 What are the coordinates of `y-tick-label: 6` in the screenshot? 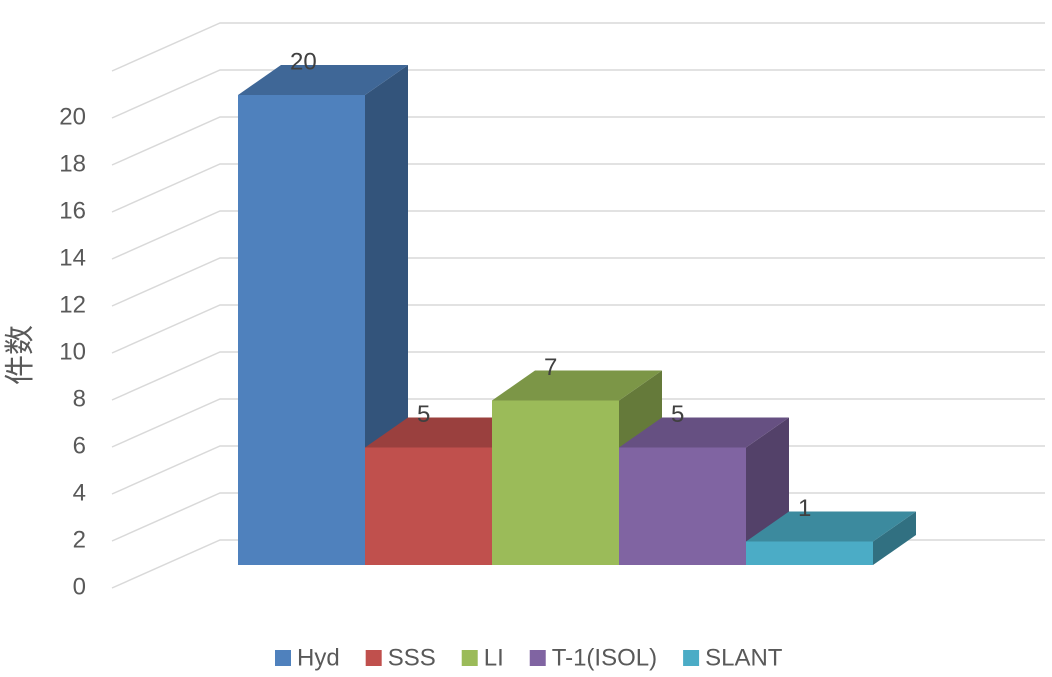 It's located at (79, 445).